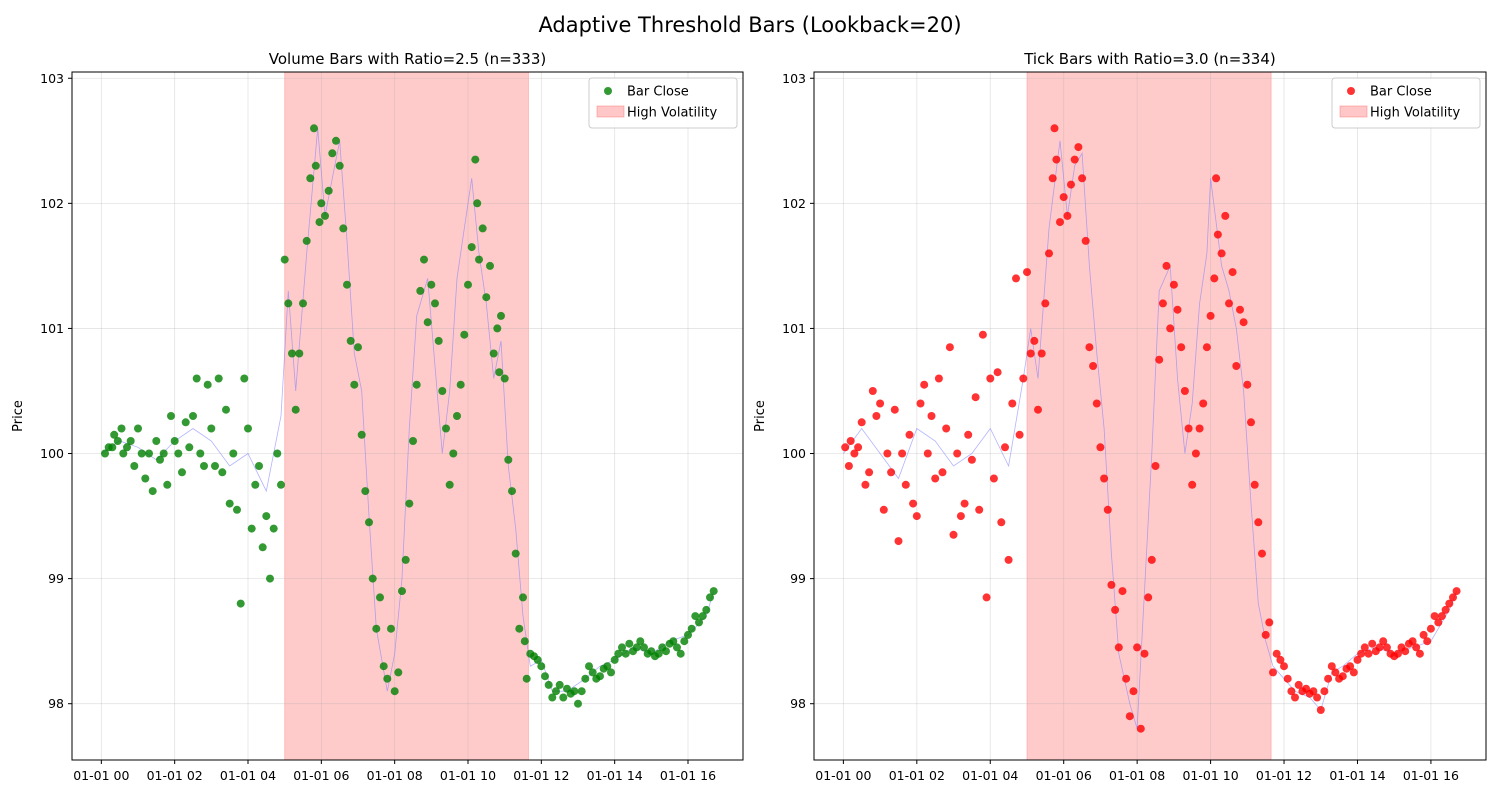  What do you see at coordinates (1149, 59) in the screenshot?
I see `chart-title: Tick Bars with Ratio=3.0 (n=334)` at bounding box center [1149, 59].